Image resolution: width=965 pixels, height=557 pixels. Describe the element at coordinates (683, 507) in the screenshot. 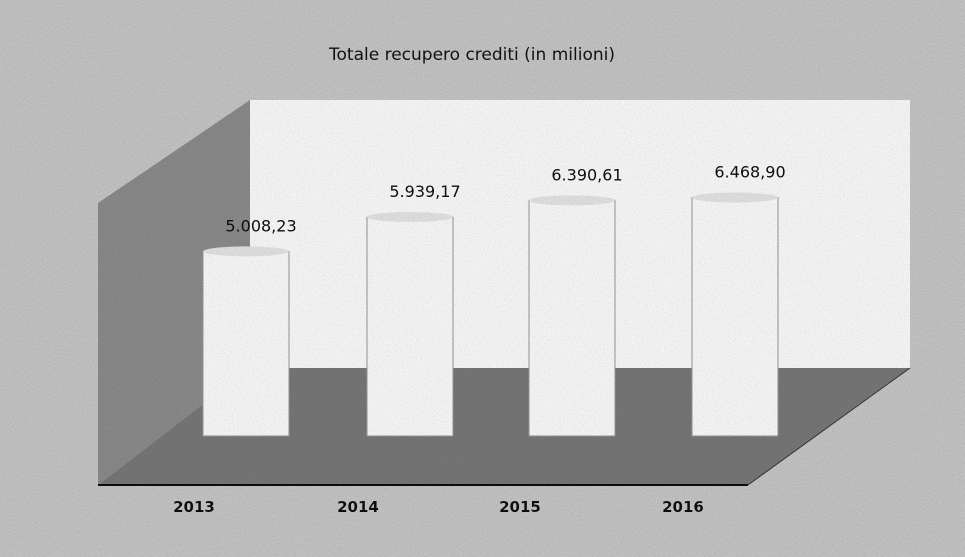

I see `x-tick-label-2016: 2016` at that location.